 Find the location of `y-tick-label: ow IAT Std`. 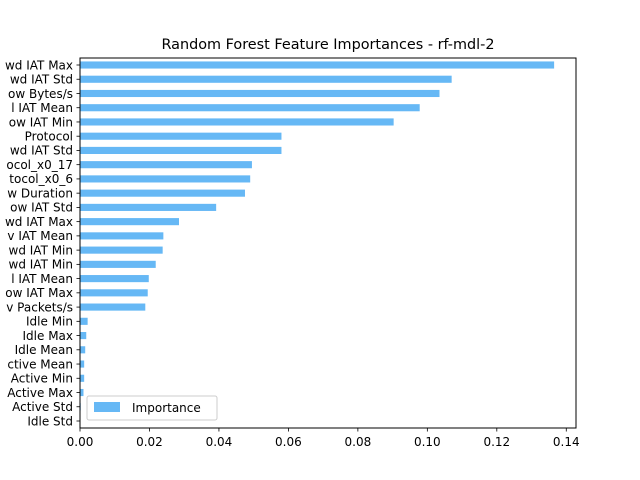

y-tick-label: ow IAT Std is located at coordinates (41, 208).